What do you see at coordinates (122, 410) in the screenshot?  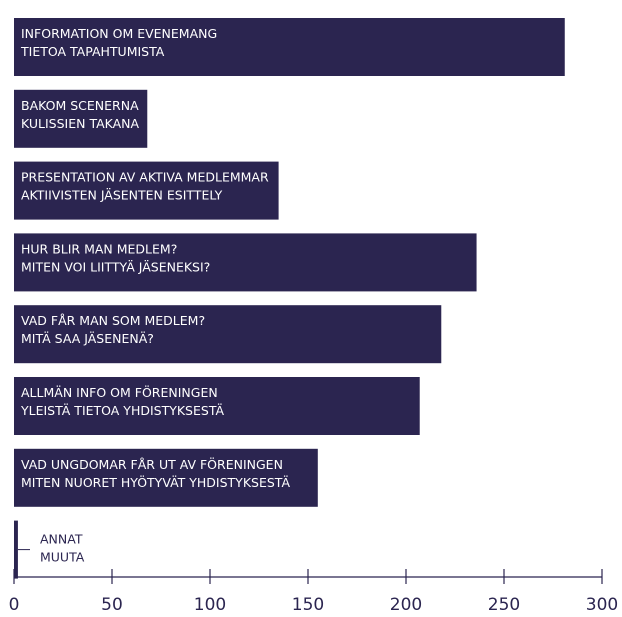 I see `bar-label-5-line-1: YLEISTÄ TIETOA YHDISTYKSESTÄ` at bounding box center [122, 410].